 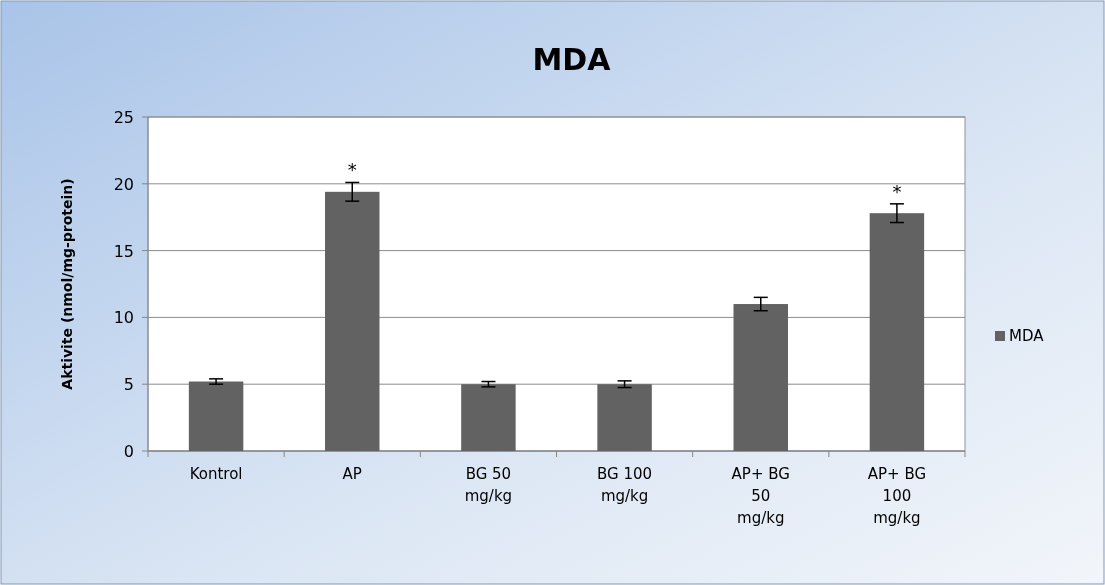 What do you see at coordinates (488, 485) in the screenshot?
I see `x-tick-label: BG 50 mg/kg` at bounding box center [488, 485].